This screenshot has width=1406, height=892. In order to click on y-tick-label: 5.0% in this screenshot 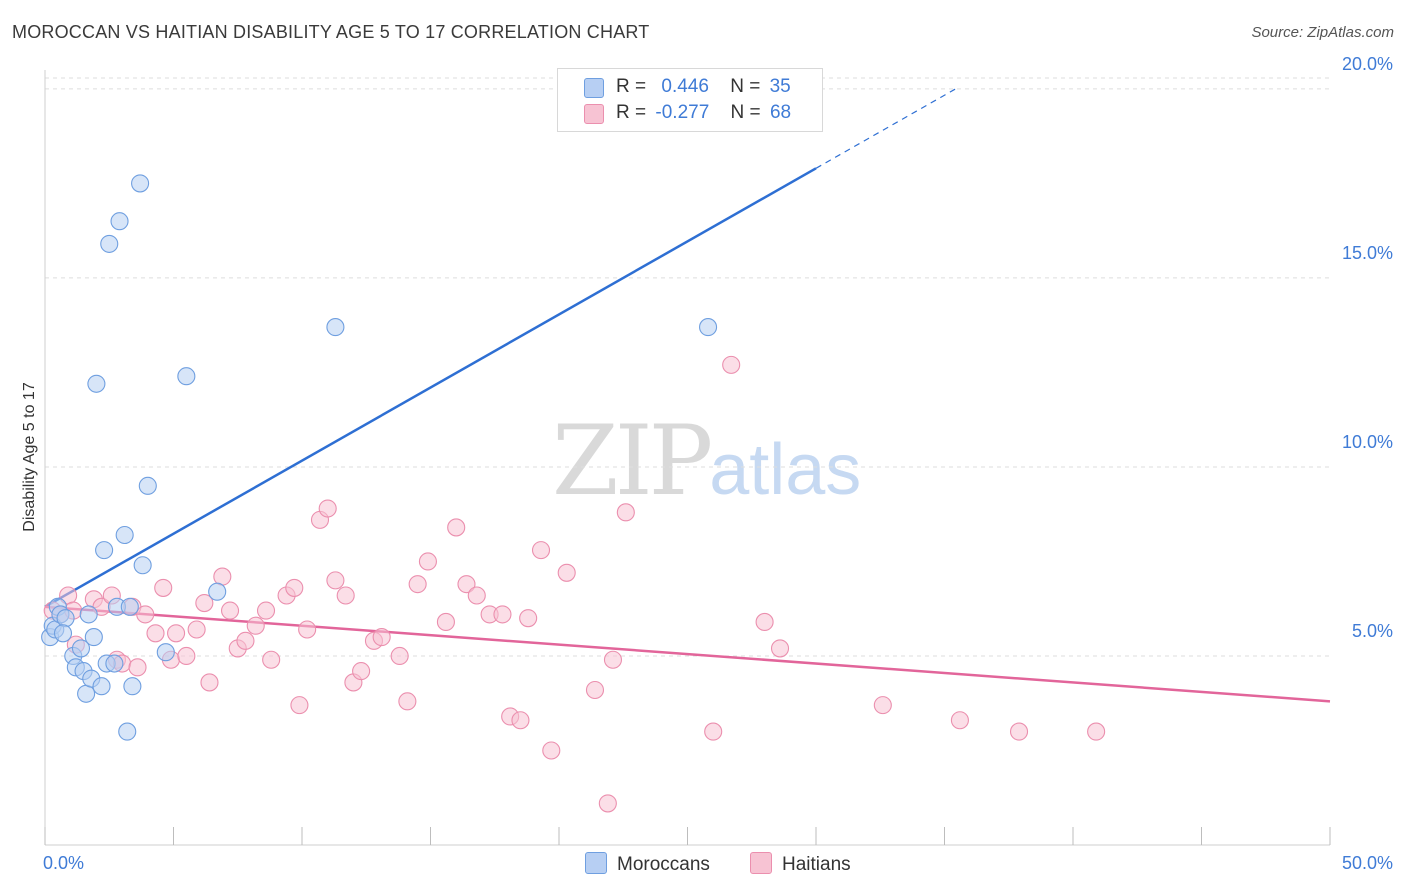, I will do `click(1372, 631)`.